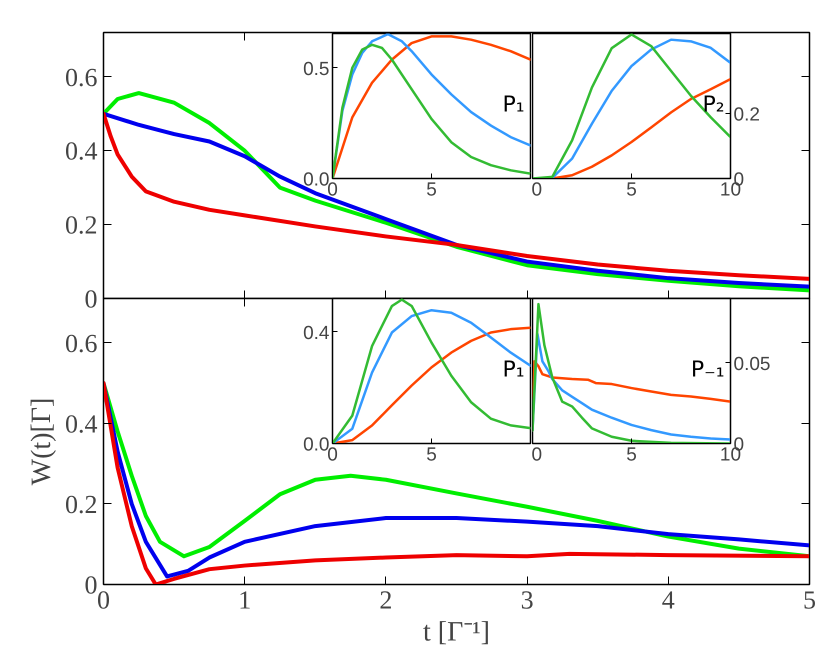 The height and width of the screenshot is (664, 830). I want to click on y2-tick-label: 0.2, so click(747, 115).